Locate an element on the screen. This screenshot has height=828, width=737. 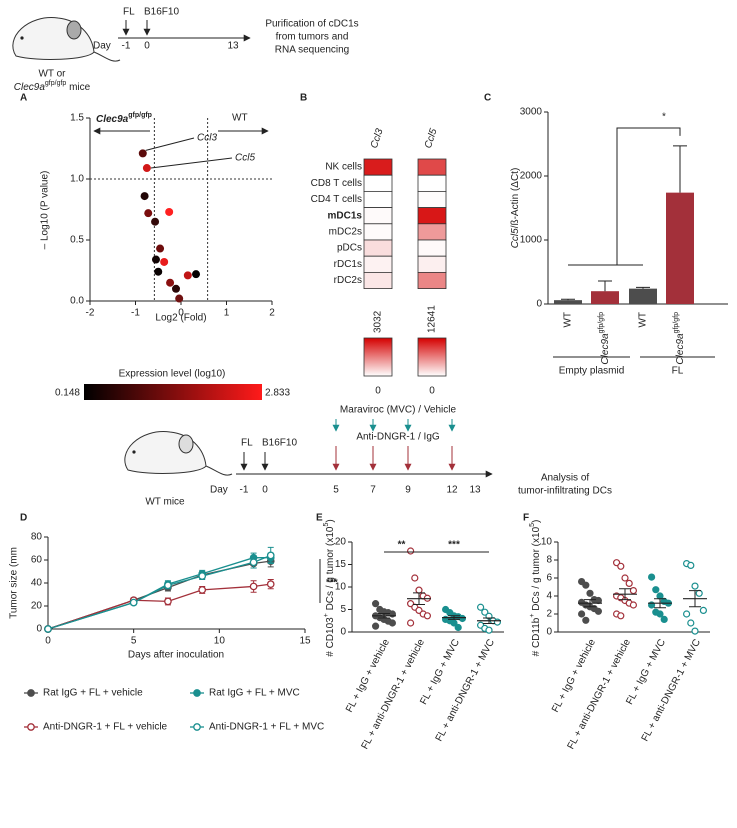
colorbar-label: 12641 is located at coordinates (432, 319).